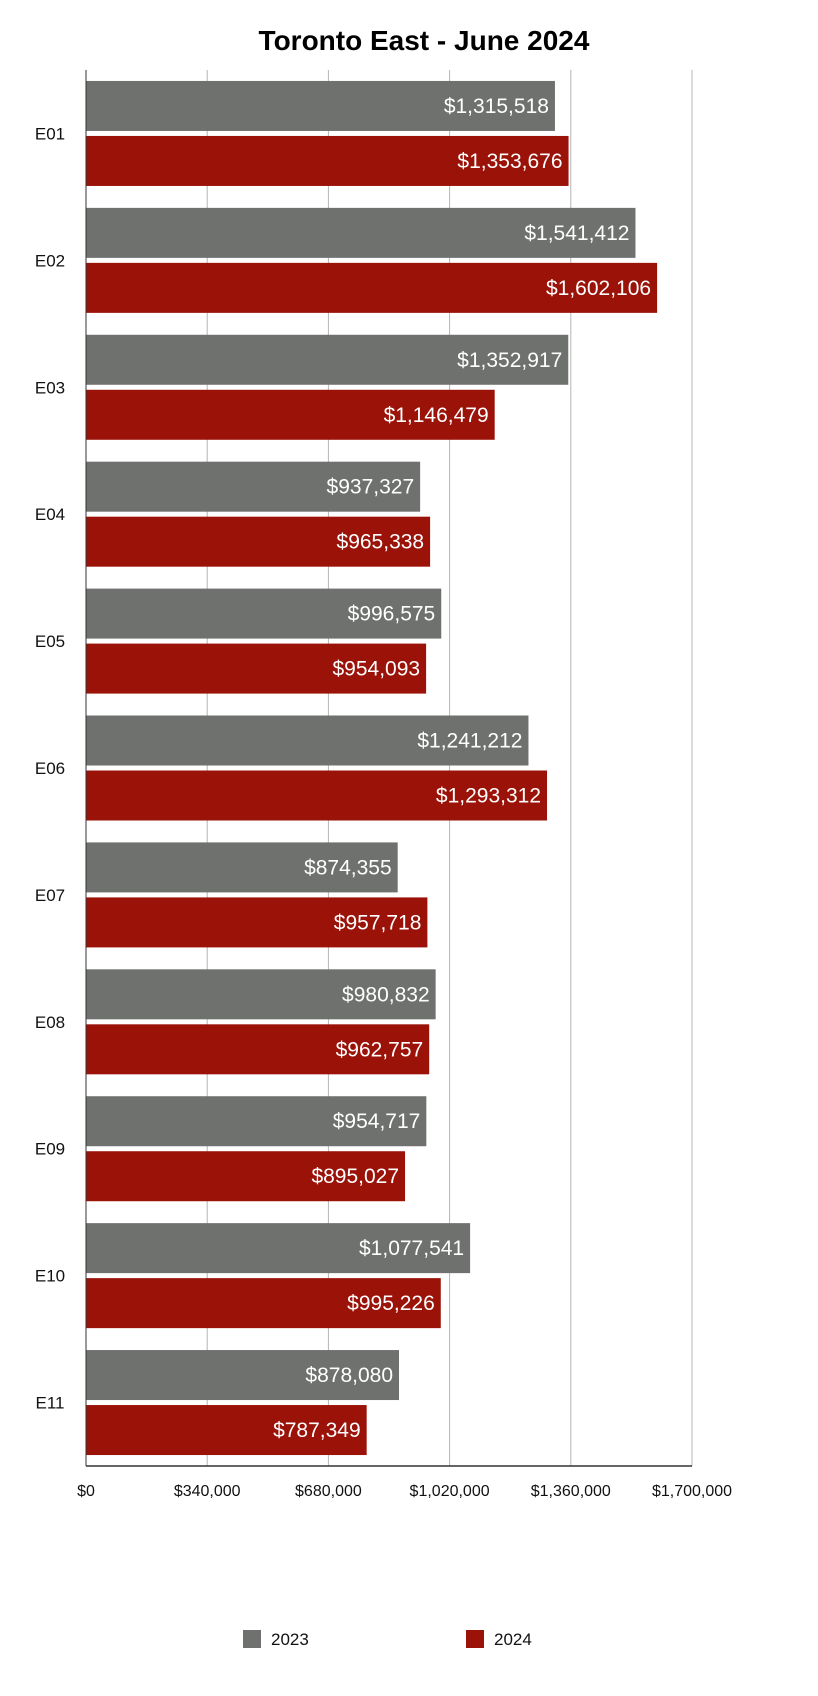 Image resolution: width=818 pixels, height=1696 pixels. Describe the element at coordinates (50, 1149) in the screenshot. I see `category-label: E09` at that location.